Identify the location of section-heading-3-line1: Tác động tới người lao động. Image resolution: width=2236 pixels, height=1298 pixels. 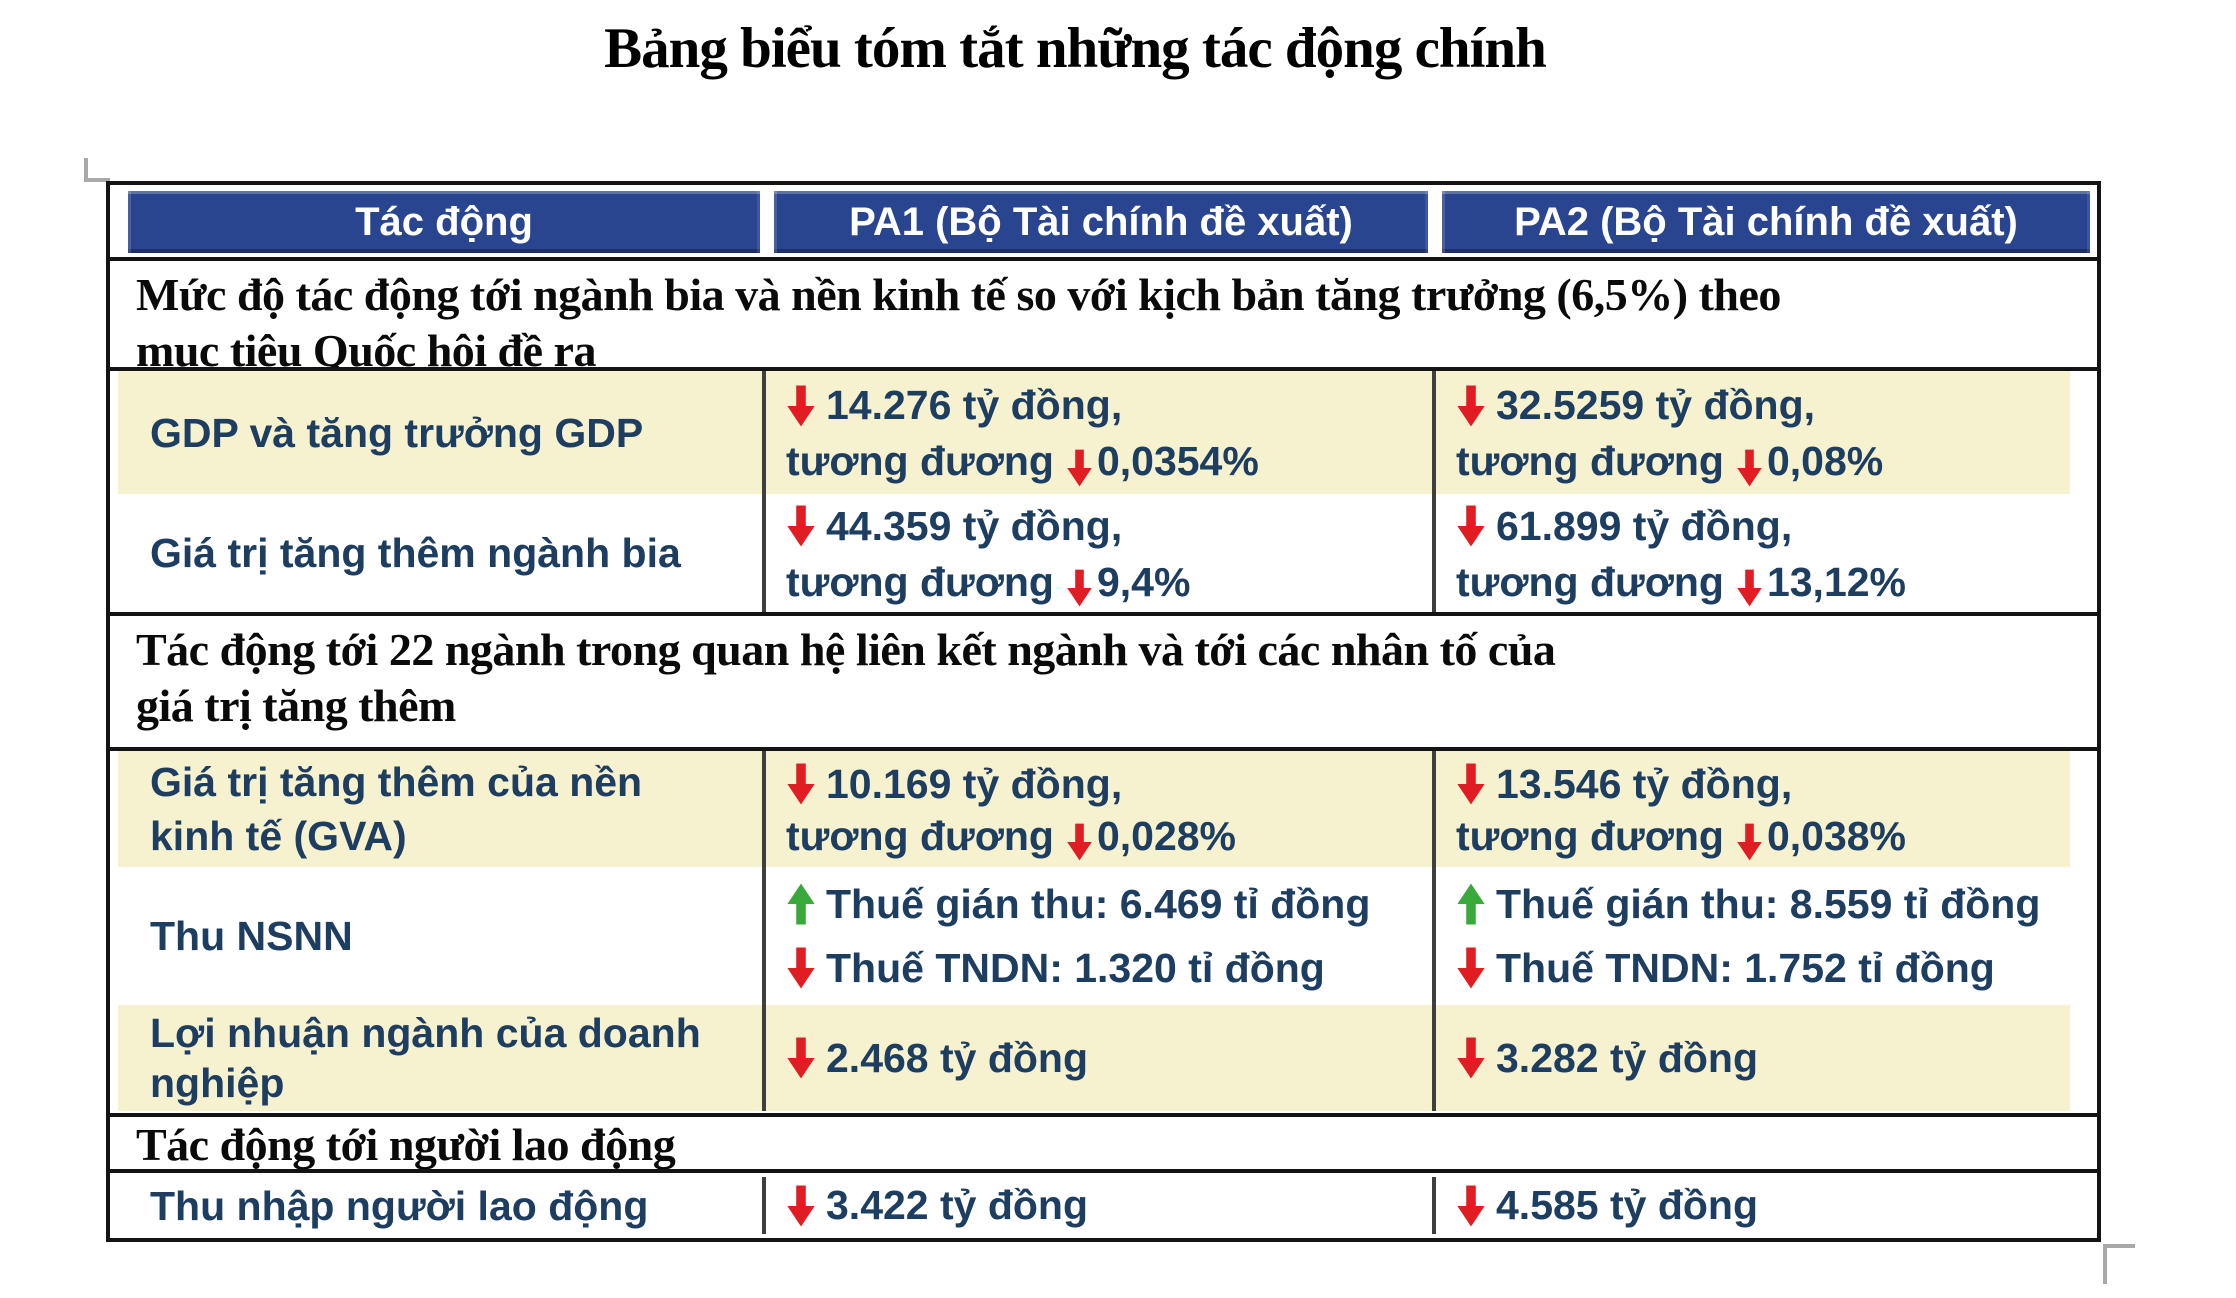
(406, 1144).